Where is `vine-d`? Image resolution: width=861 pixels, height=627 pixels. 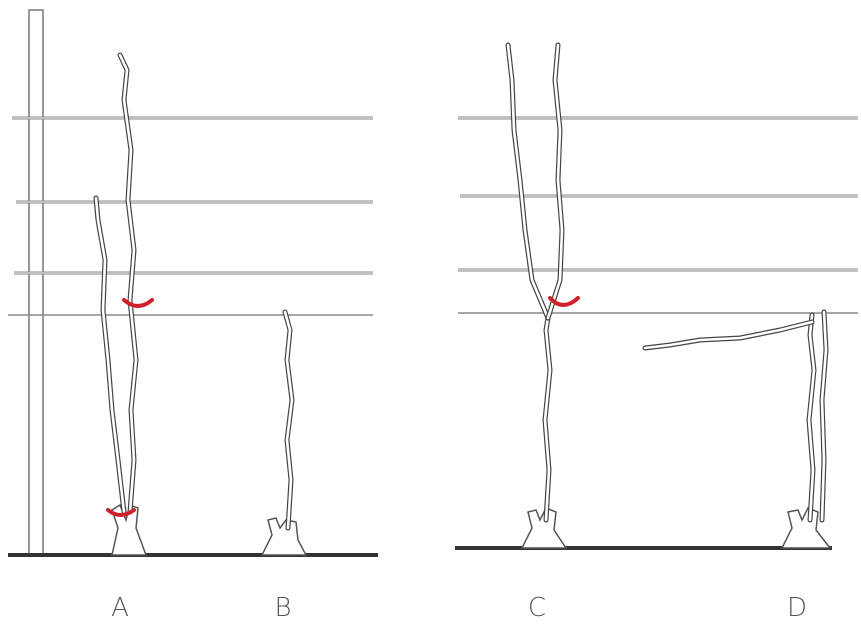
vine-d is located at coordinates (737, 429).